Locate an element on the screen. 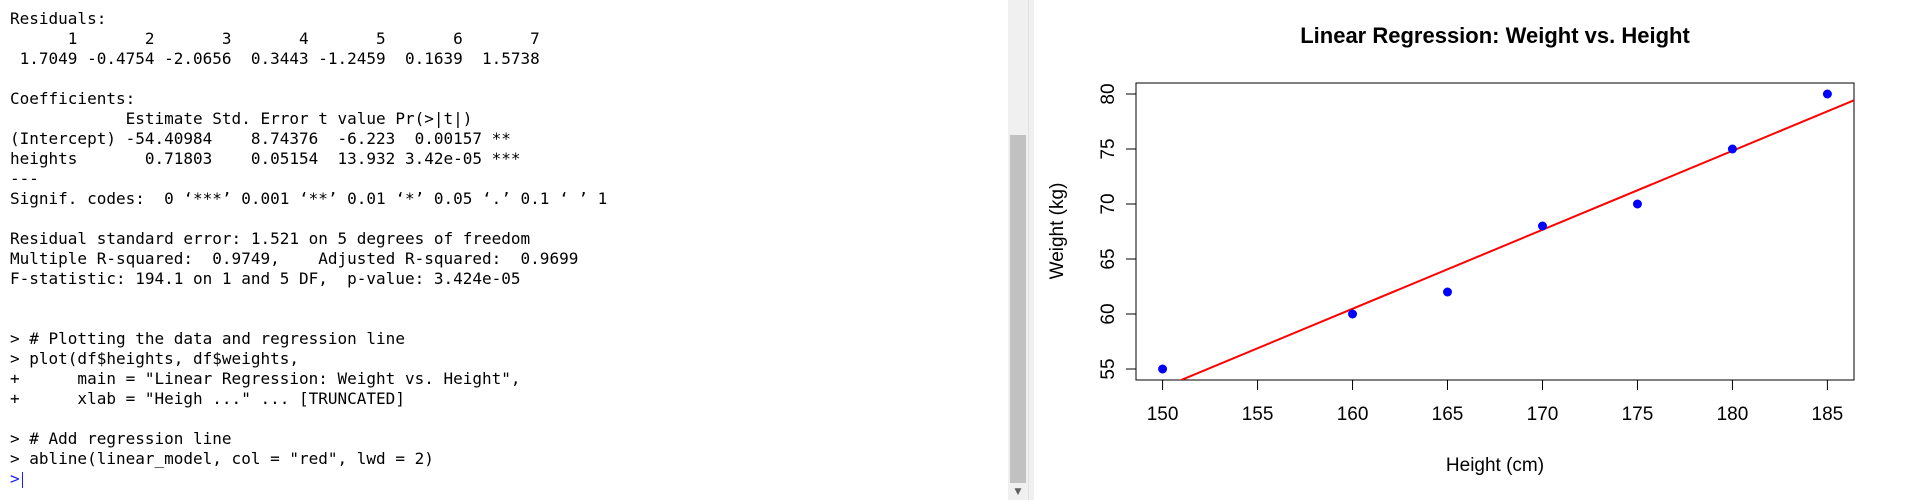 This screenshot has height=504, width=1905. x-tick-label: 150 is located at coordinates (1163, 414).